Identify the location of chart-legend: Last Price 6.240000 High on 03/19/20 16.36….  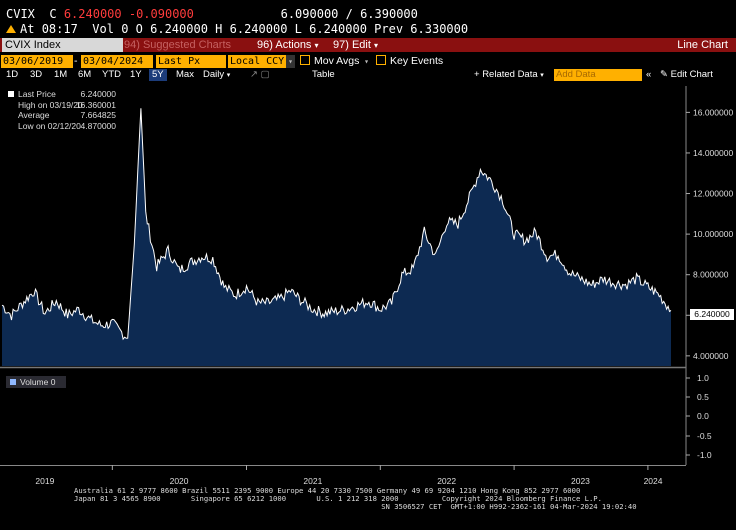
(62, 110).